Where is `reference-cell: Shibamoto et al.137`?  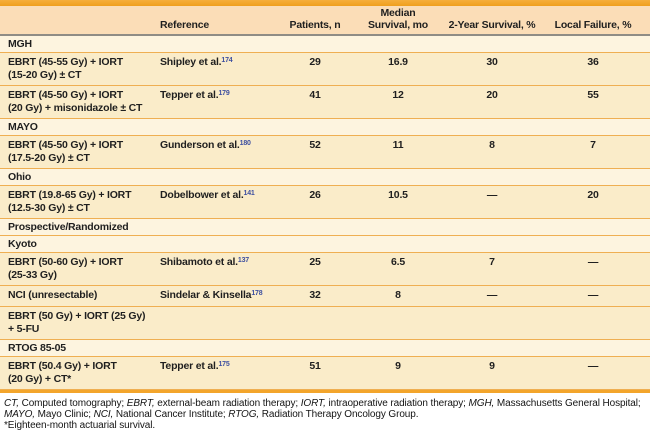 reference-cell: Shibamoto et al.137 is located at coordinates (221, 263).